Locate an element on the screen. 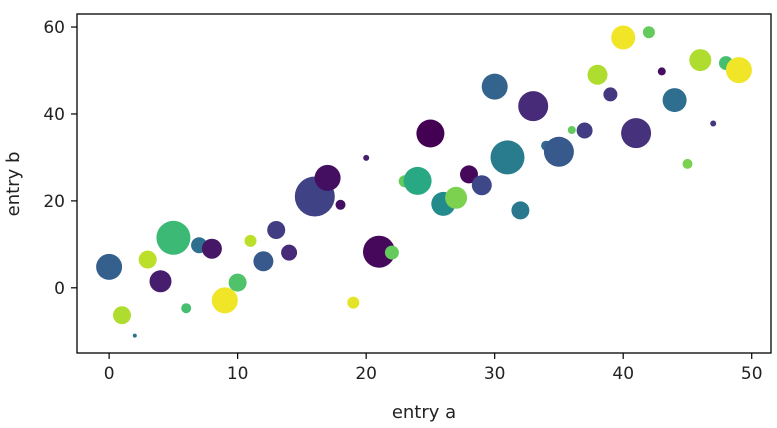 This screenshot has height=428, width=777. x-tick-label: 0 is located at coordinates (109, 374).